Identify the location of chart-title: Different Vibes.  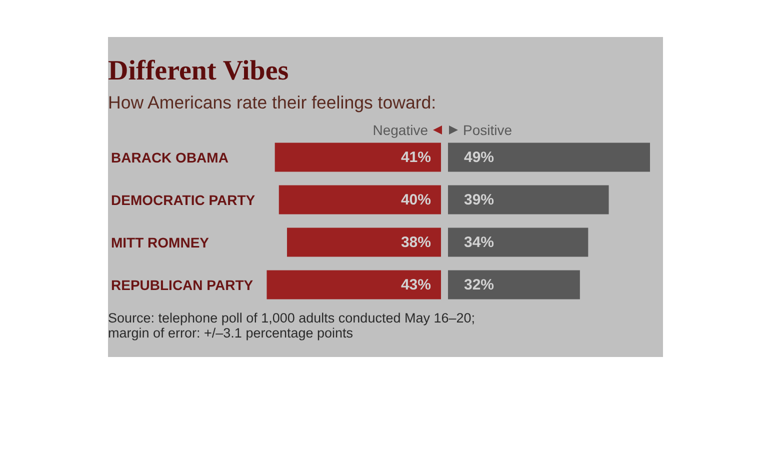
(198, 71).